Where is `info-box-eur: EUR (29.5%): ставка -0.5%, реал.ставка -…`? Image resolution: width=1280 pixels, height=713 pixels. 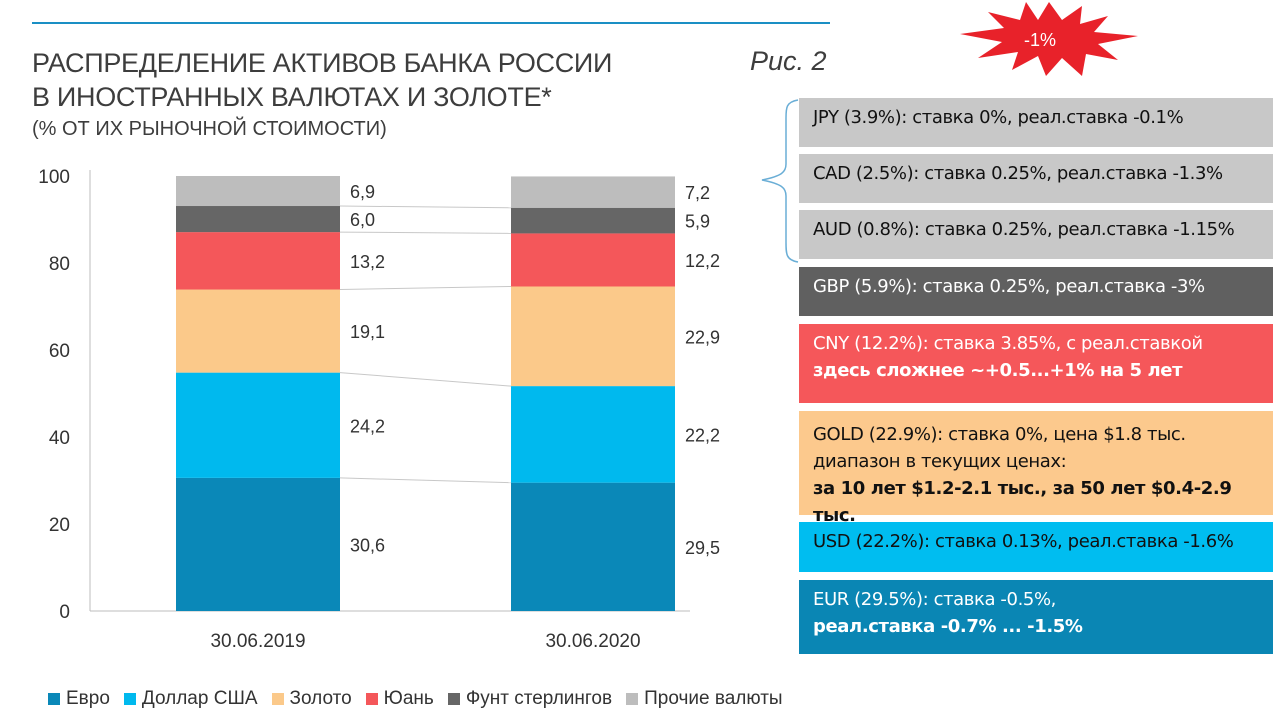 info-box-eur: EUR (29.5%): ставка -0.5%, реал.ставка -… is located at coordinates (1036, 617).